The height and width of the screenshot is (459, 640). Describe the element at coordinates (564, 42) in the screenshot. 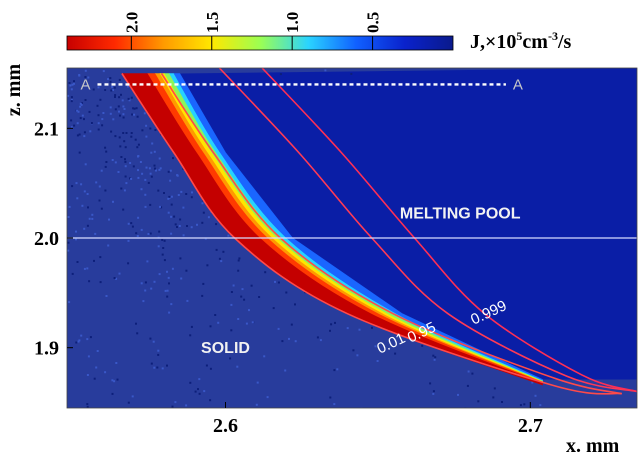

I see `colorbar-label-suffix: /s` at that location.